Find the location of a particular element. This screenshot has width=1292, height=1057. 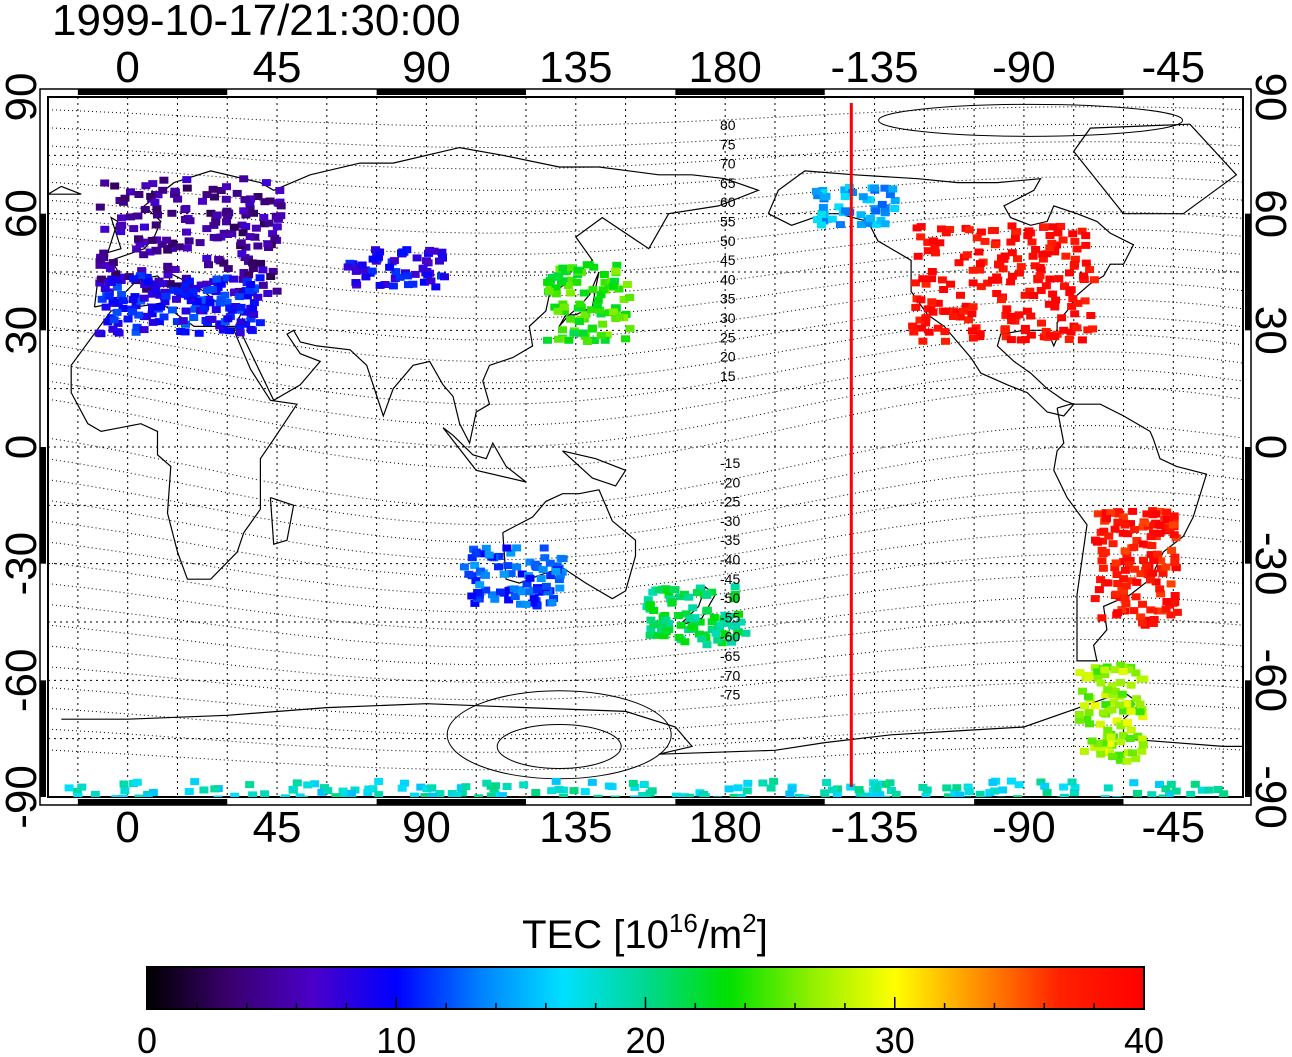

coastline-segment is located at coordinates (951, 293).